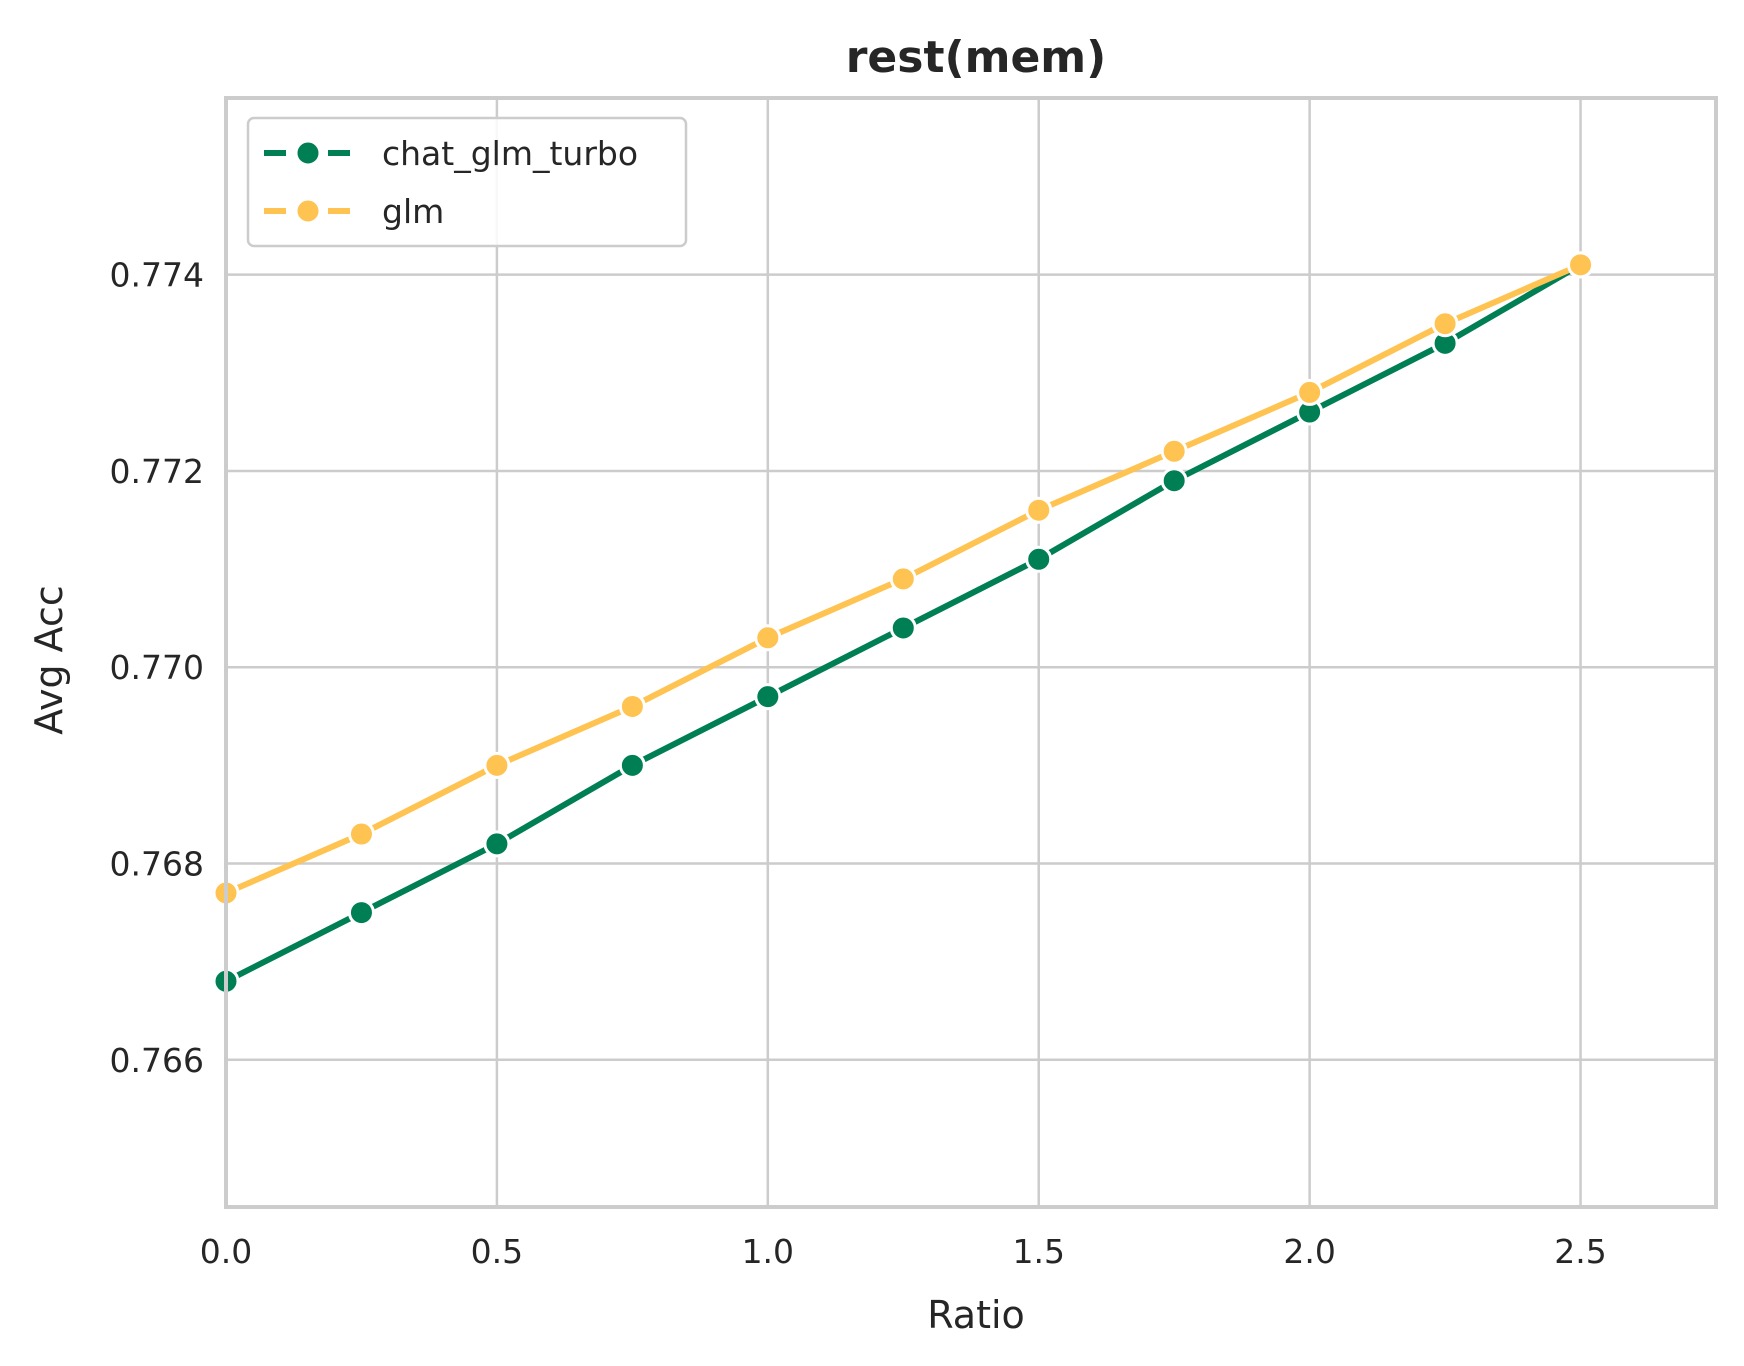 Image resolution: width=1744 pixels, height=1366 pixels. I want to click on x-axis-label: Ratio, so click(976, 1315).